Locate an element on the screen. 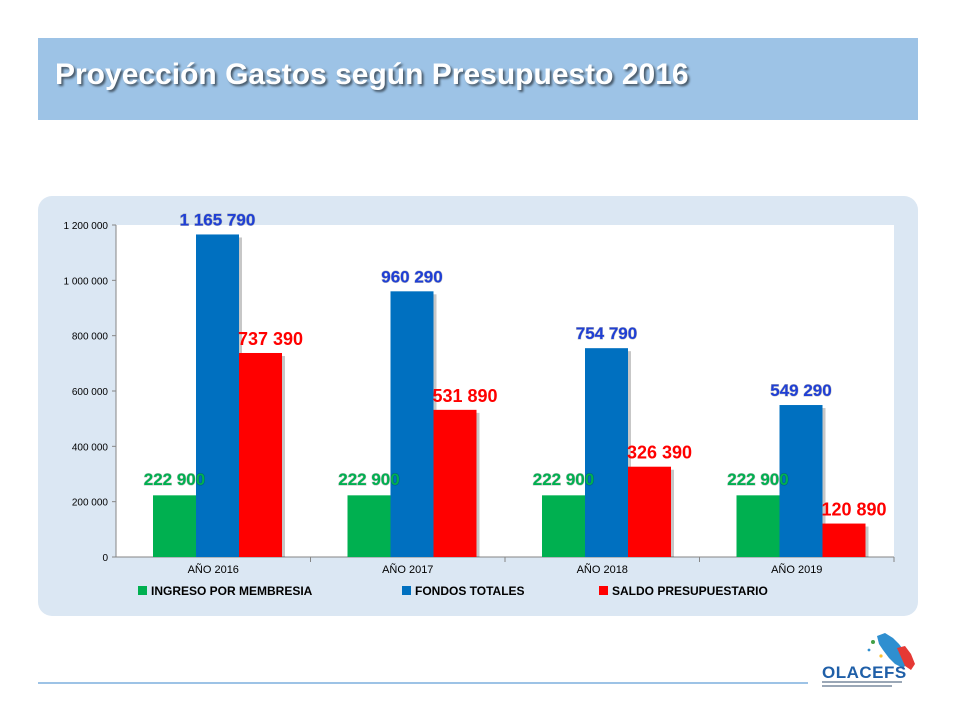 The image size is (960, 720). data-label: 120 890 is located at coordinates (853, 510).